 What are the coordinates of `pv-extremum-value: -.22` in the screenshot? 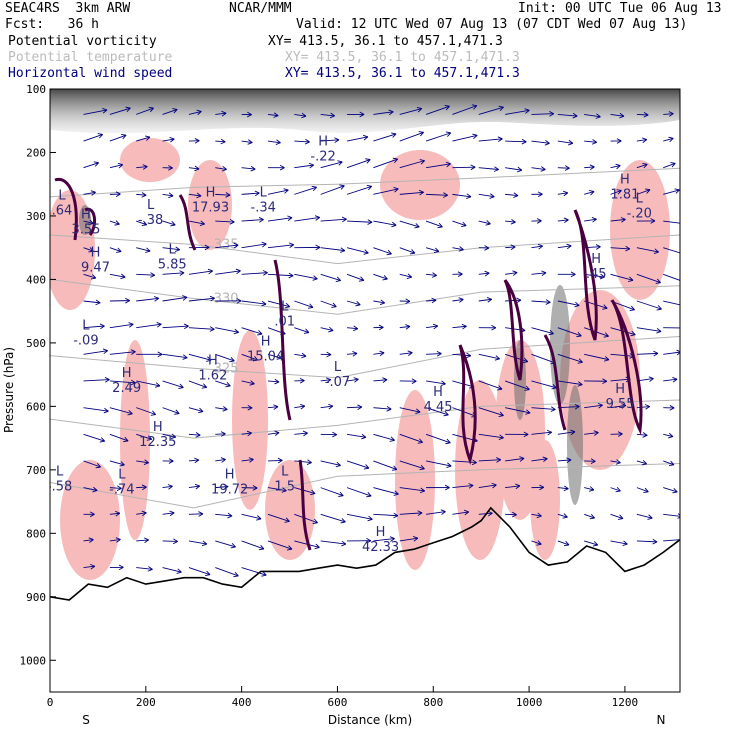 It's located at (322, 156).